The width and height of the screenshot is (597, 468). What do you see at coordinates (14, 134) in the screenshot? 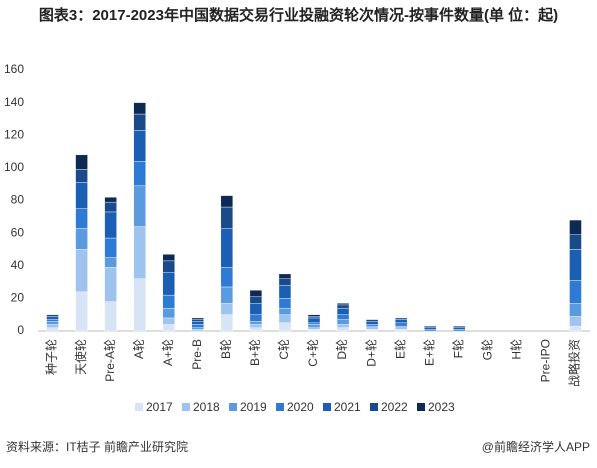
I see `y-tick-label: 120` at bounding box center [14, 134].